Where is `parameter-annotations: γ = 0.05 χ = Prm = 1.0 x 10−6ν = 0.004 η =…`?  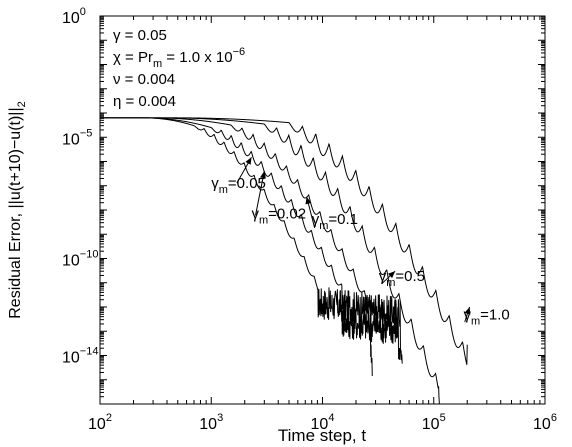
parameter-annotations: γ = 0.05 χ = Prm = 1.0 x 10−6ν = 0.004 η =… is located at coordinates (179, 68).